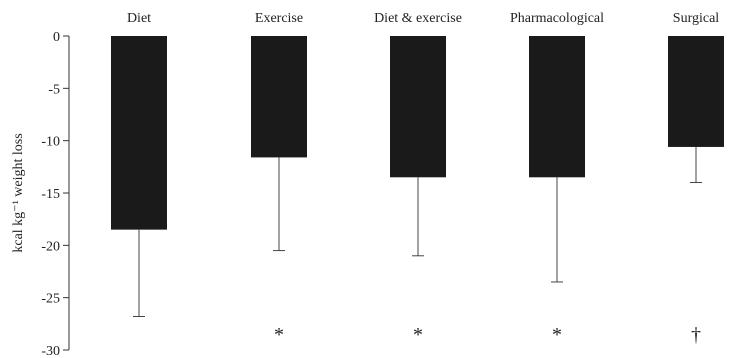 This screenshot has width=755, height=358. Describe the element at coordinates (18, 192) in the screenshot. I see `y-axis-label: kcal kg⁻¹ weight loss` at that location.